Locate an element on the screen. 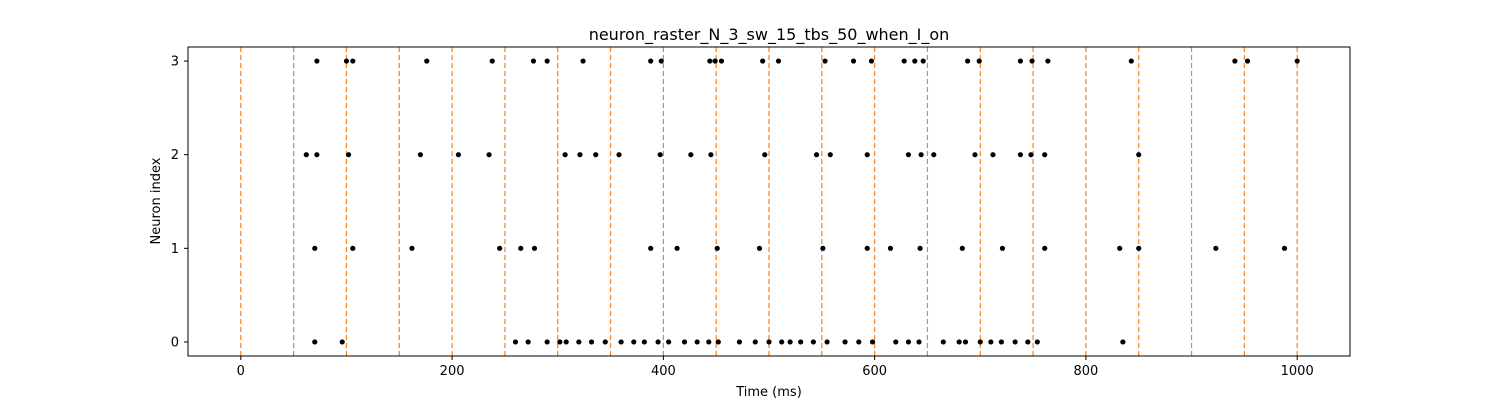 This screenshot has width=1500, height=400. x-axis-ticks: 0 200 400 600 800 1000 is located at coordinates (775, 367).